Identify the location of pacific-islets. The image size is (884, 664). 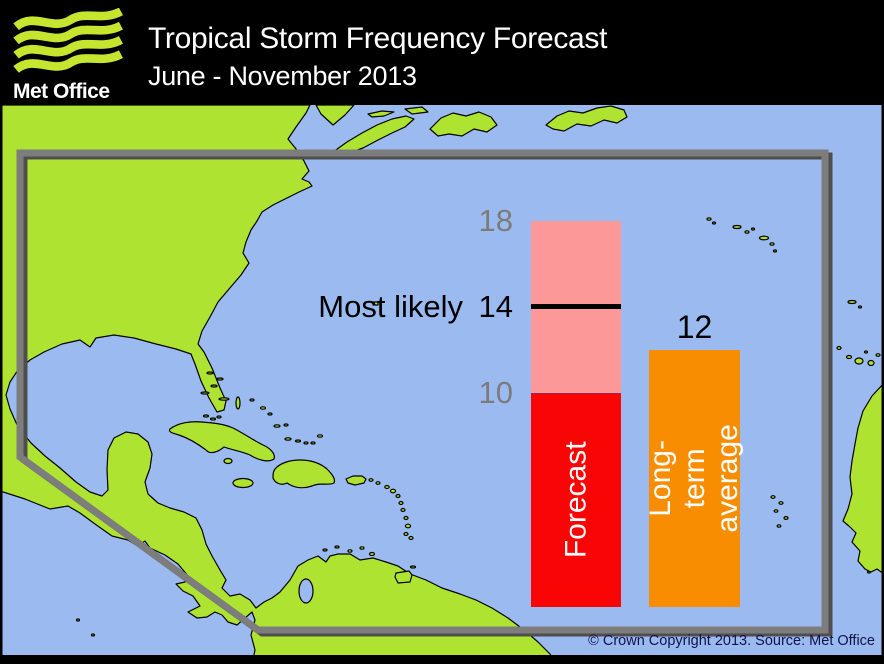
(85, 627).